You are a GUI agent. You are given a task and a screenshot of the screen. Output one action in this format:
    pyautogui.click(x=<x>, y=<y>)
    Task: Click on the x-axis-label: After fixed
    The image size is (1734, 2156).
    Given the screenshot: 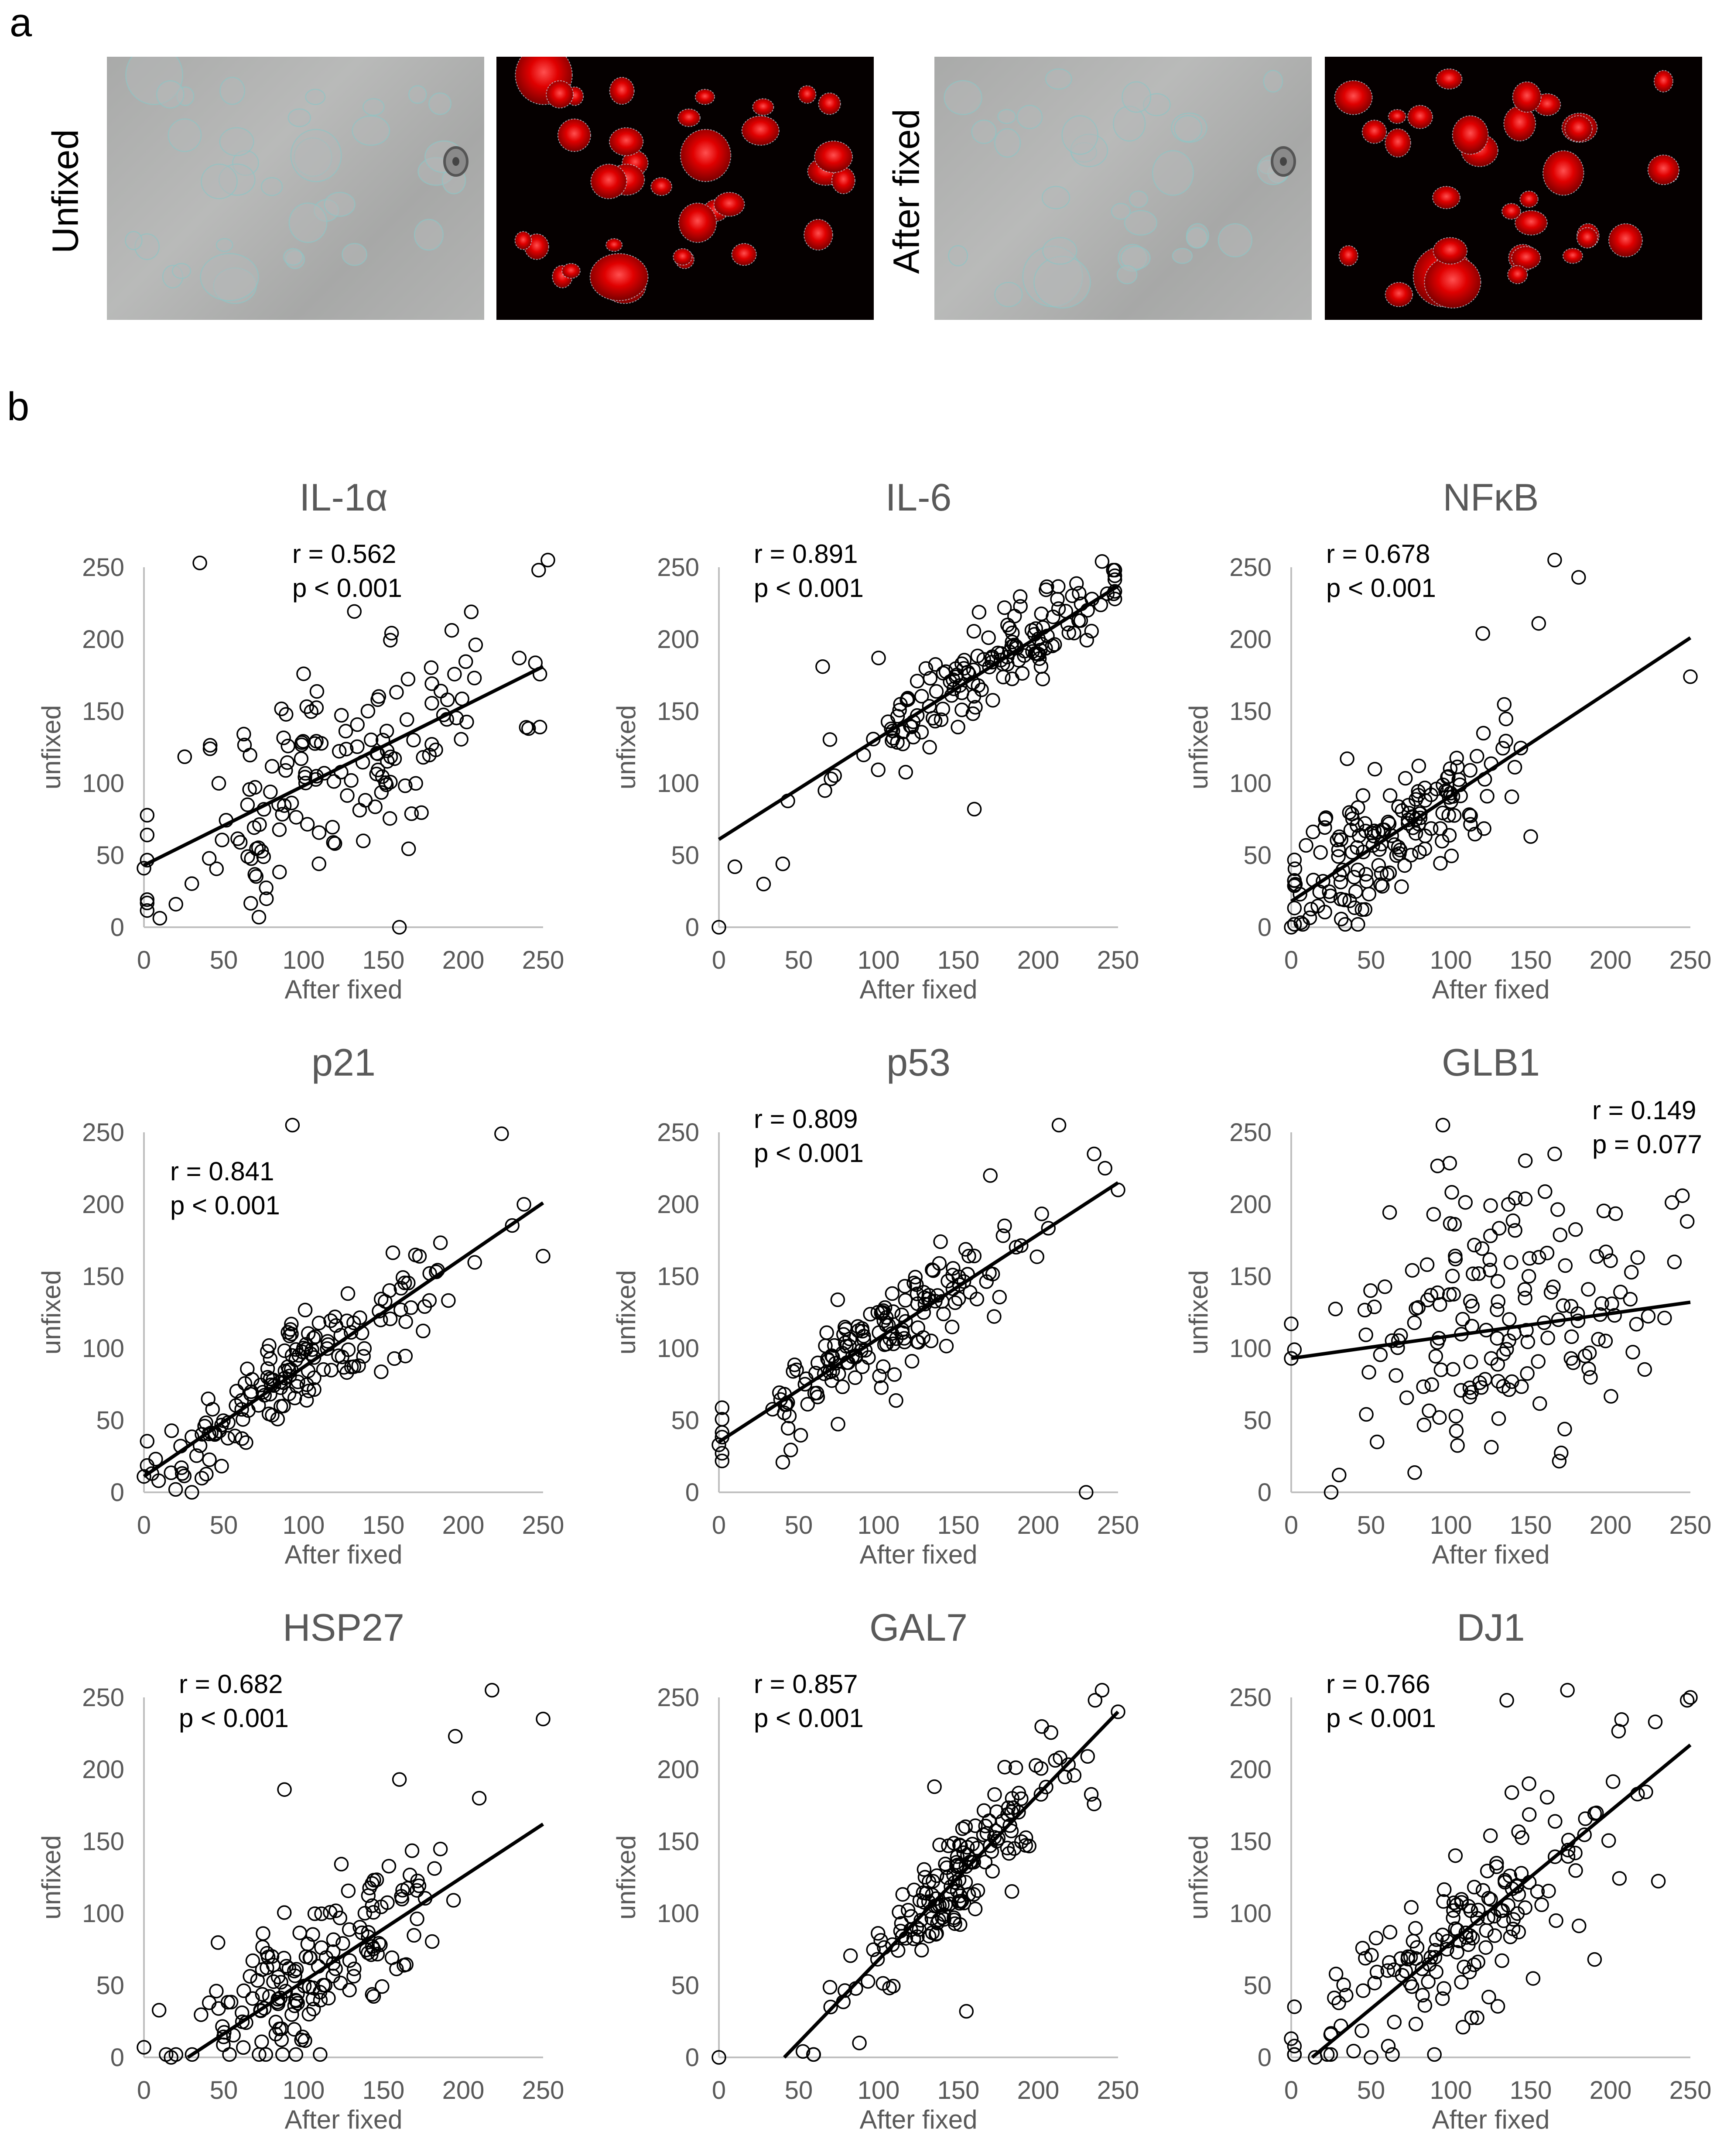 What is the action you would take?
    pyautogui.click(x=918, y=989)
    